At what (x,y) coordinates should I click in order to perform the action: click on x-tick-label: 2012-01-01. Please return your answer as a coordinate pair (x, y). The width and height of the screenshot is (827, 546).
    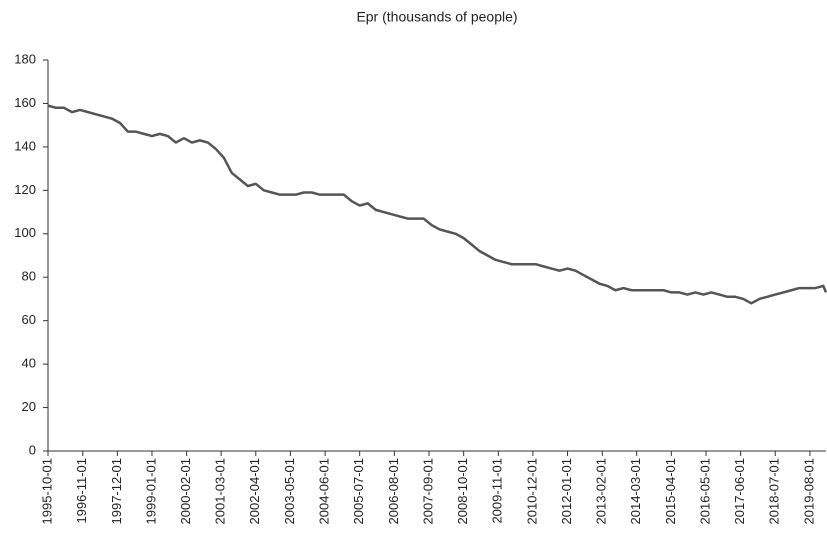
    Looking at the image, I should click on (566, 491).